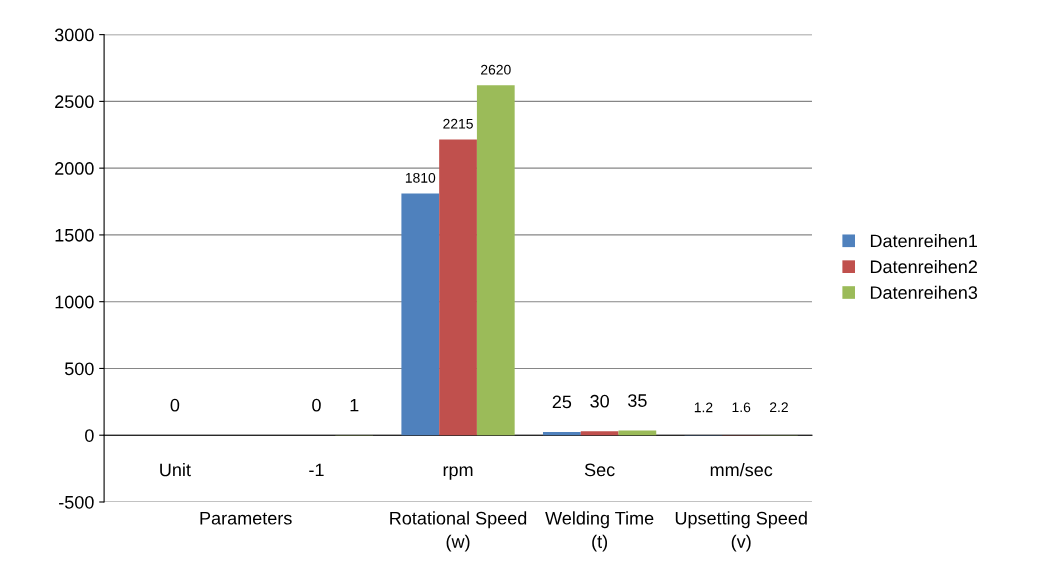  I want to click on data-label: 30, so click(599, 401).